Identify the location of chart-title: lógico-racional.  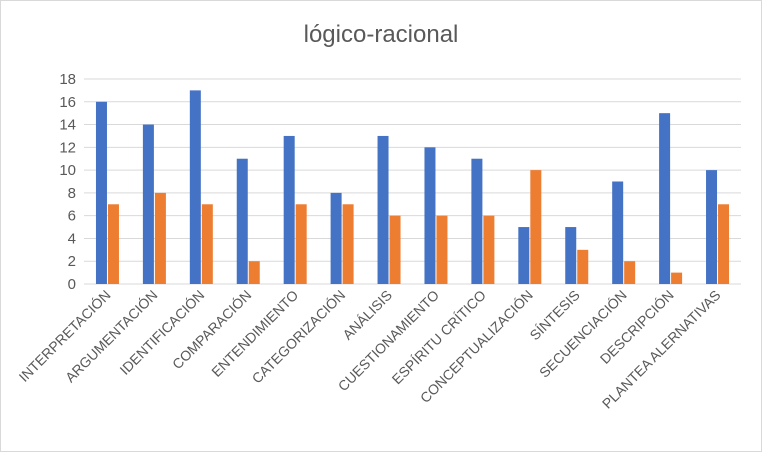
(381, 34).